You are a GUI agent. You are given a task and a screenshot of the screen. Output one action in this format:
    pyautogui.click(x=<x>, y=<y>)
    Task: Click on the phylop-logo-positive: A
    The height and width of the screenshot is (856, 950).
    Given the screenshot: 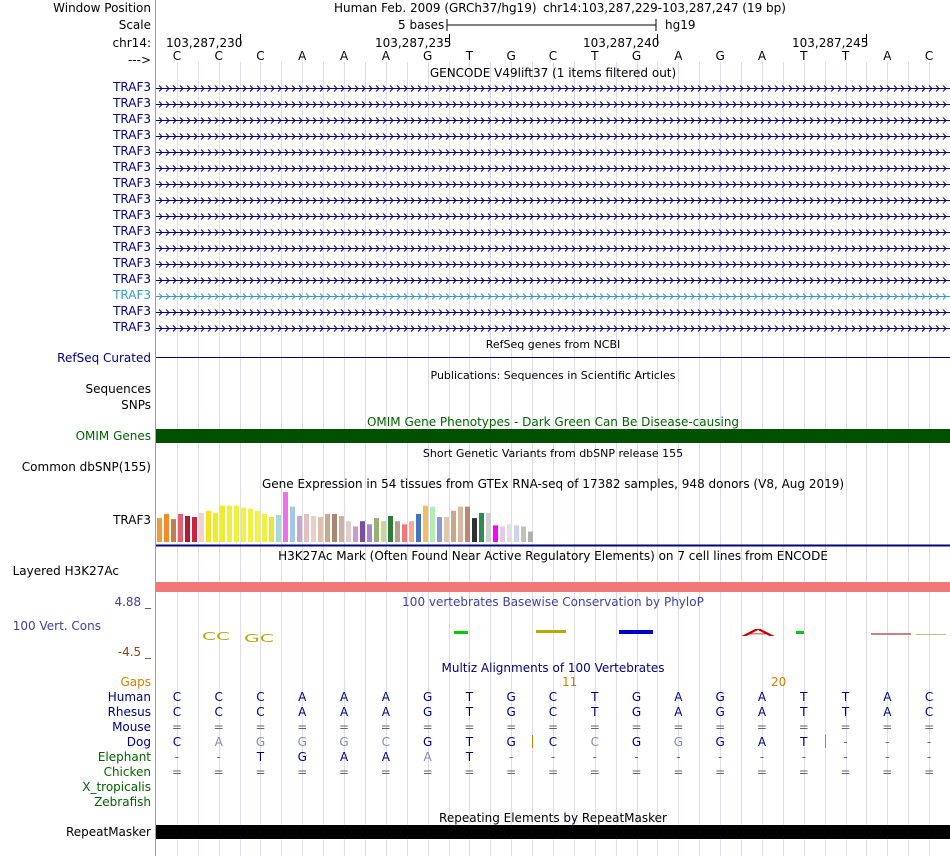 What is the action you would take?
    pyautogui.click(x=700, y=633)
    